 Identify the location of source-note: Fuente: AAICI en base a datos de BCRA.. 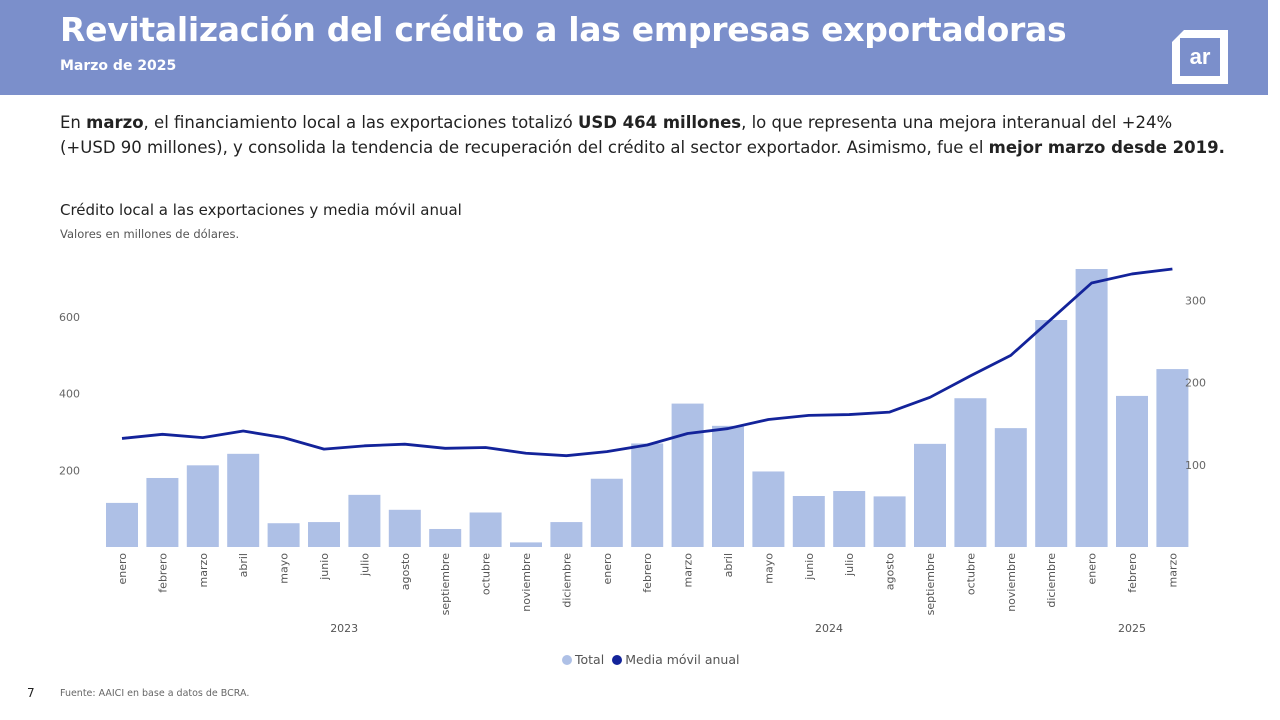
(155, 693).